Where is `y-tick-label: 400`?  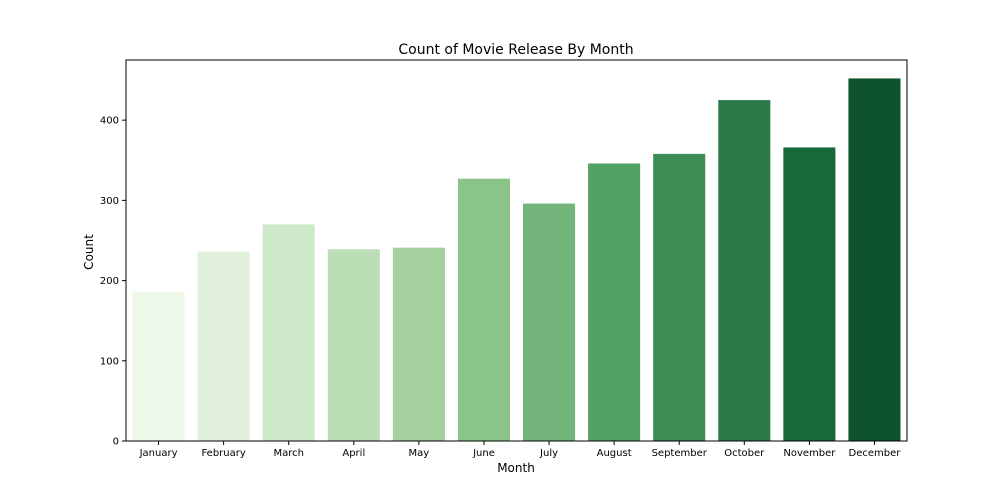
y-tick-label: 400 is located at coordinates (109, 121).